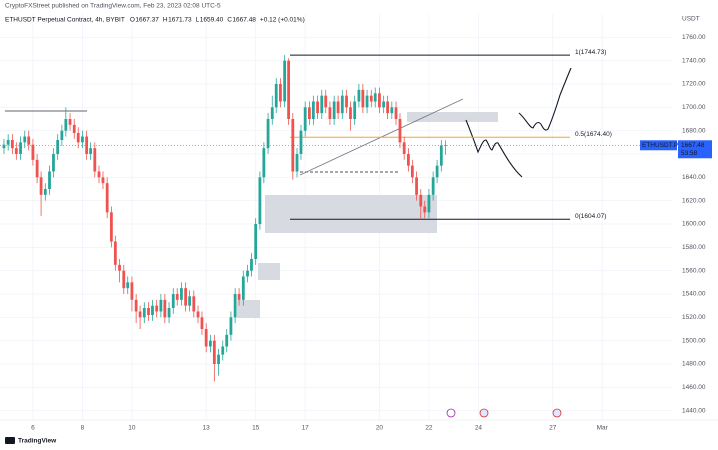  What do you see at coordinates (694, 410) in the screenshot?
I see `y-tick-label: 1440.00` at bounding box center [694, 410].